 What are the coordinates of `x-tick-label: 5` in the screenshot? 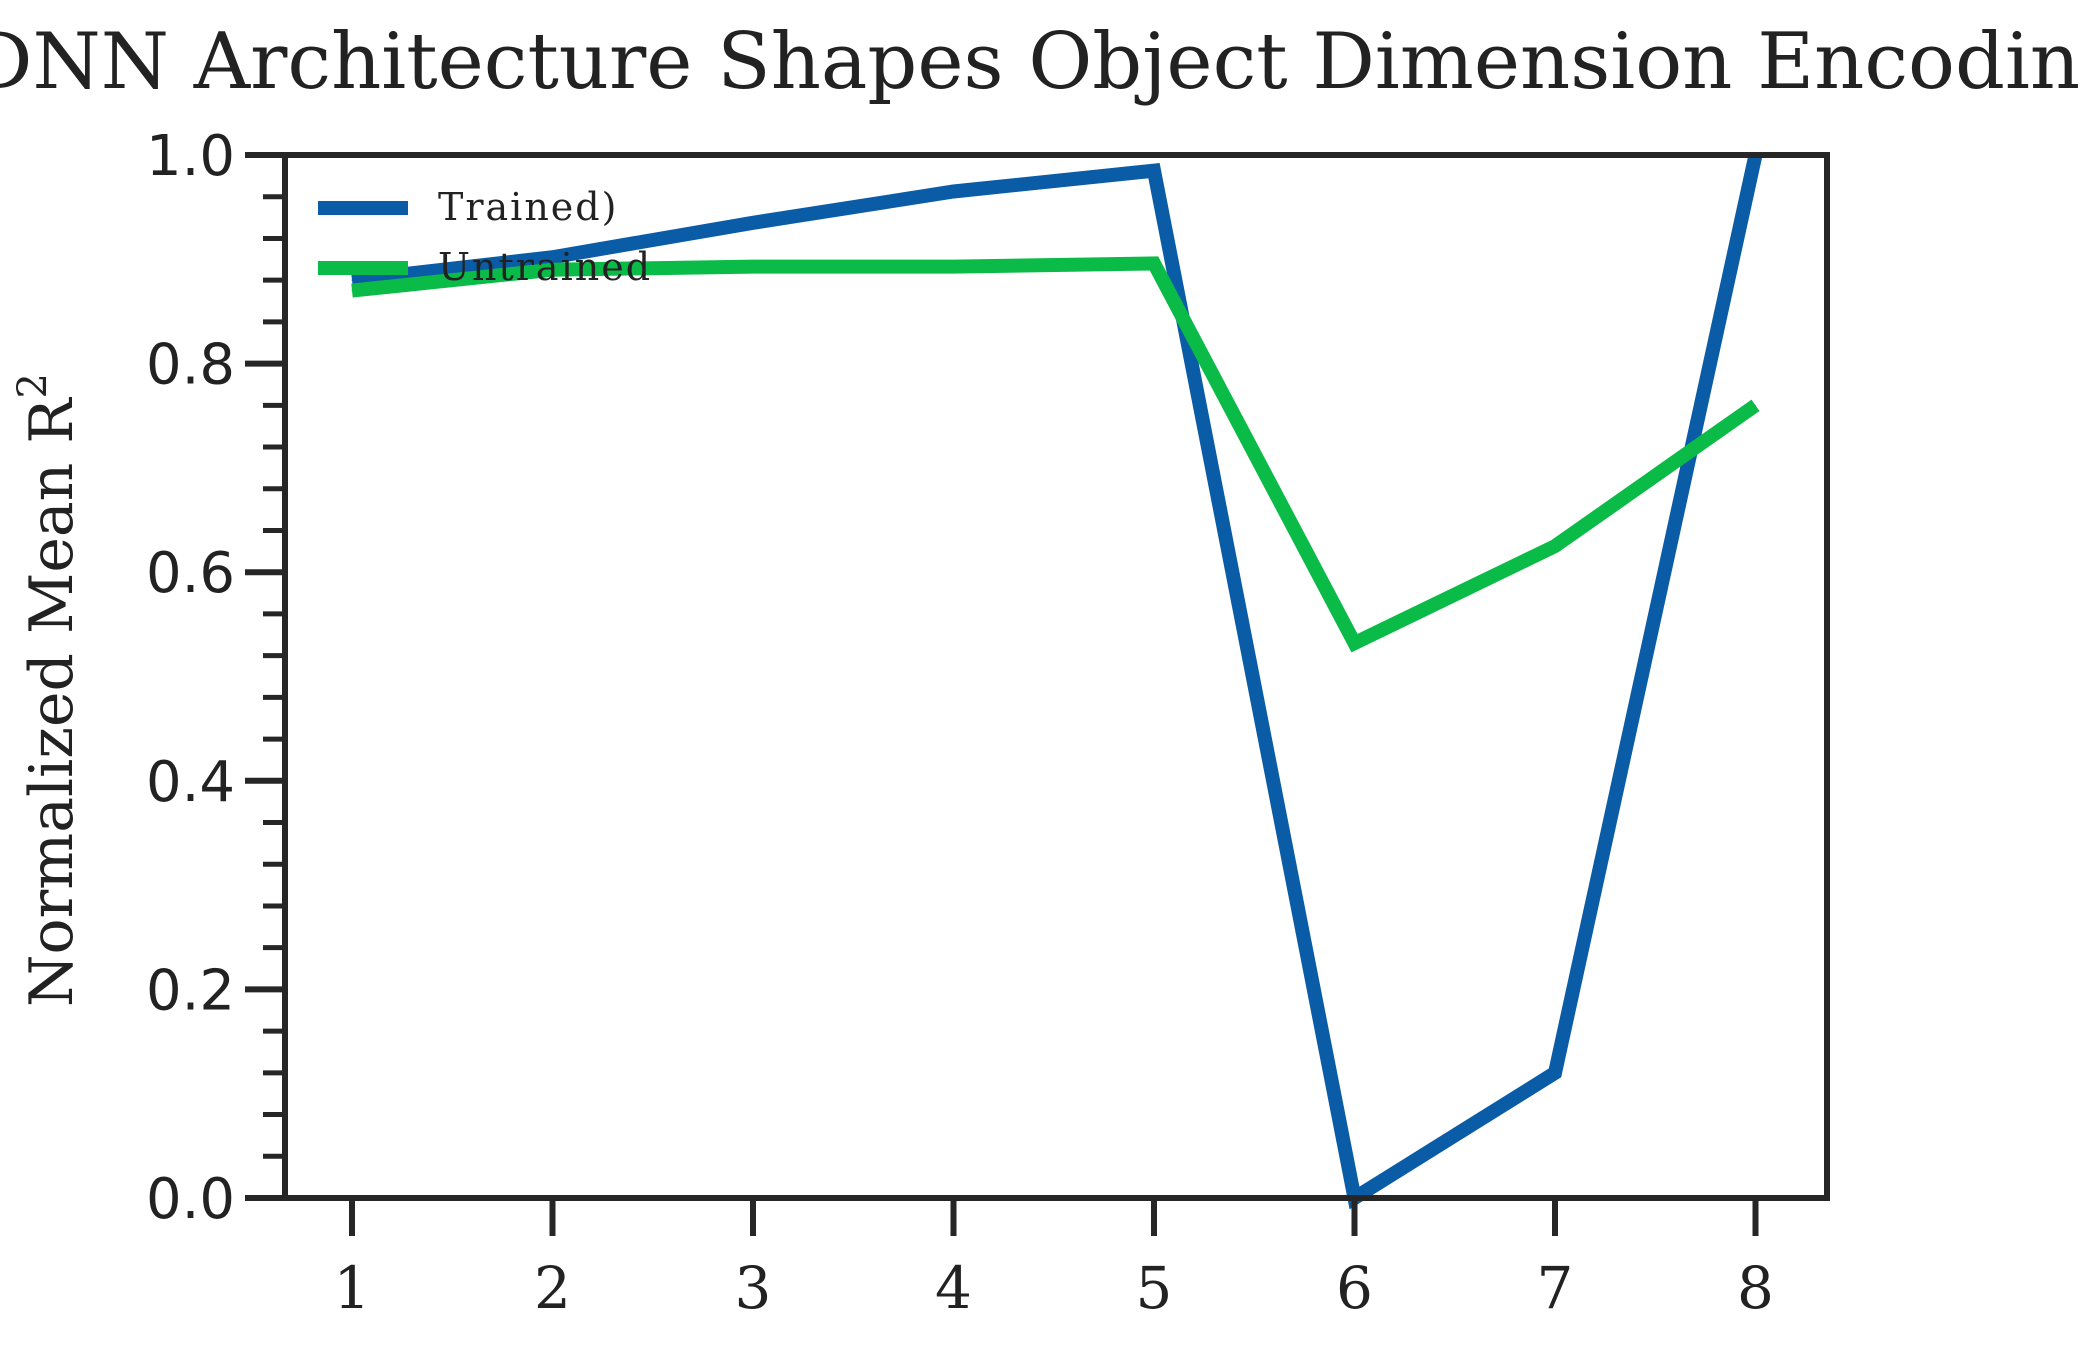 It's located at (1154, 1288).